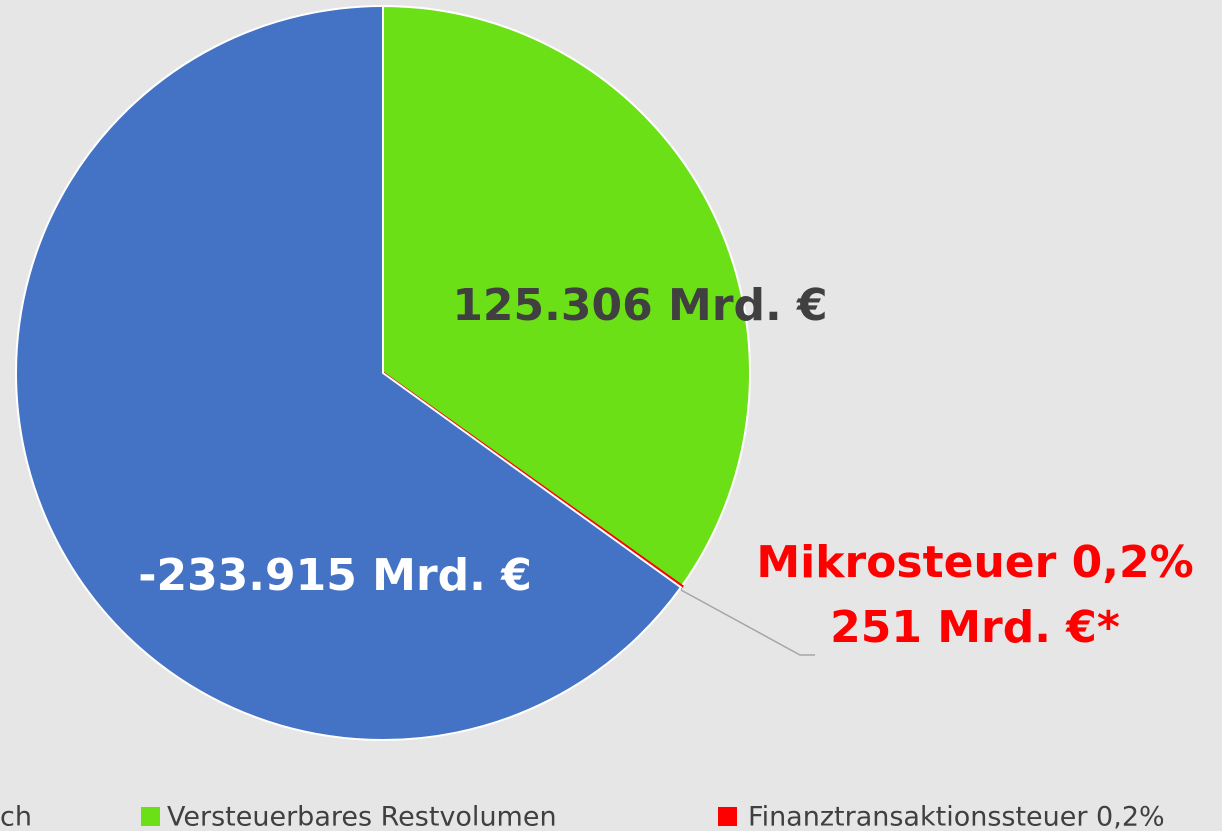 This screenshot has width=1222, height=831. Describe the element at coordinates (362, 816) in the screenshot. I see `legend-label: Versteuerbares Restvolumen` at that location.